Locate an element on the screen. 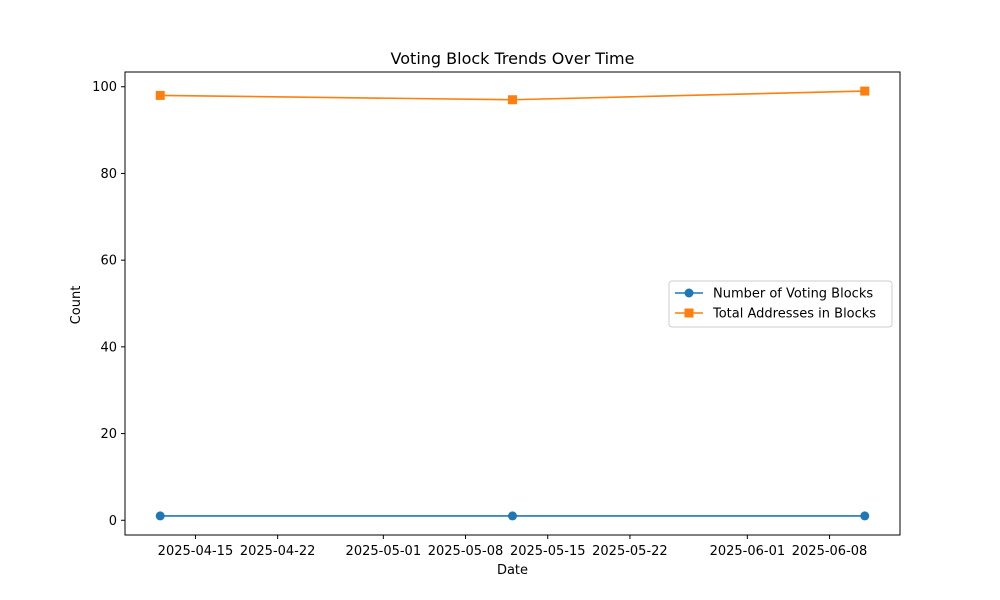  legend-box is located at coordinates (780, 304).